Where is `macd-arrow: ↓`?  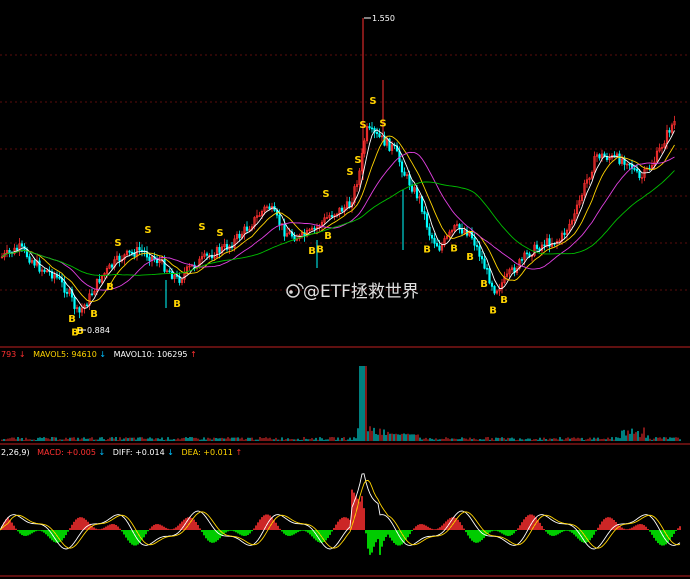
macd-arrow: ↓ is located at coordinates (102, 452).